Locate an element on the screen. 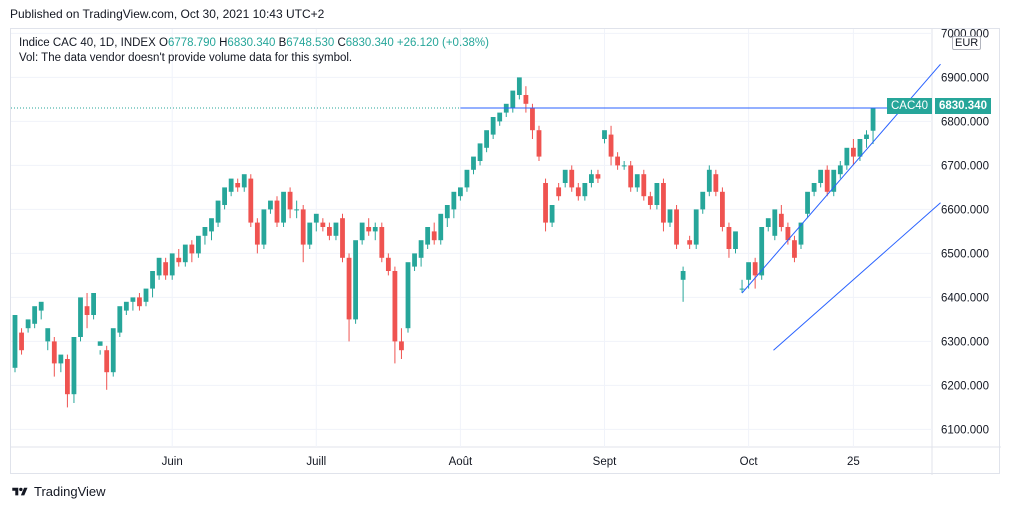  y-tick-label: 7000.000 is located at coordinates (965, 34).